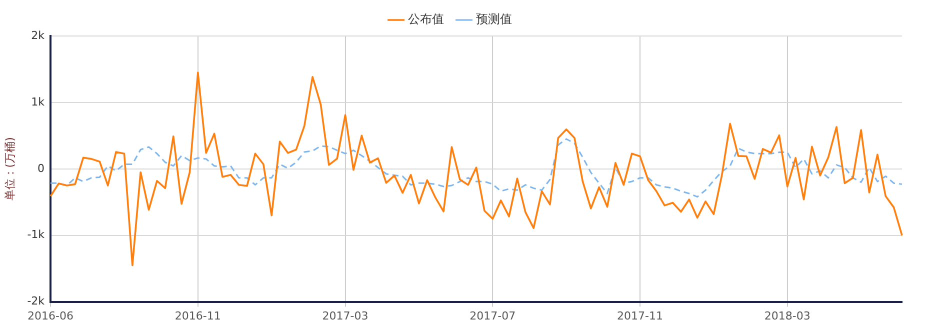  I want to click on x-tick-label: 2016-11, so click(197, 315).